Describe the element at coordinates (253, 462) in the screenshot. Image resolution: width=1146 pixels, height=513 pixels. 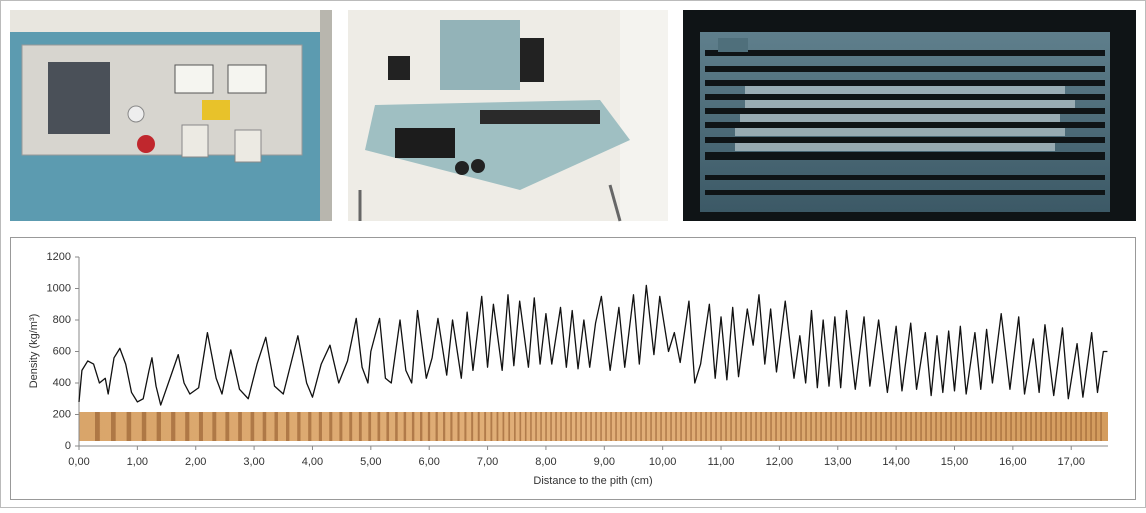
I see `x-tick-label: 3,00` at that location.